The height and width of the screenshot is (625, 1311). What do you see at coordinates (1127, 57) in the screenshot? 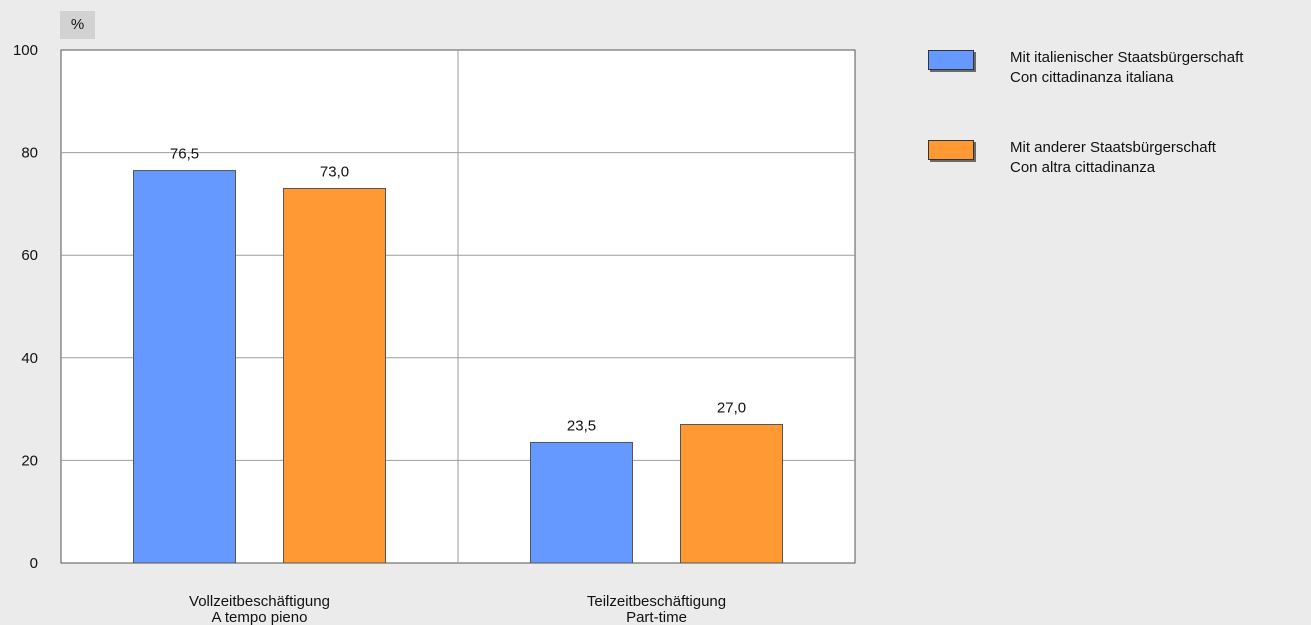
I see `legend-label-line1: Mit italienischer Staatsbürgerschaft` at bounding box center [1127, 57].